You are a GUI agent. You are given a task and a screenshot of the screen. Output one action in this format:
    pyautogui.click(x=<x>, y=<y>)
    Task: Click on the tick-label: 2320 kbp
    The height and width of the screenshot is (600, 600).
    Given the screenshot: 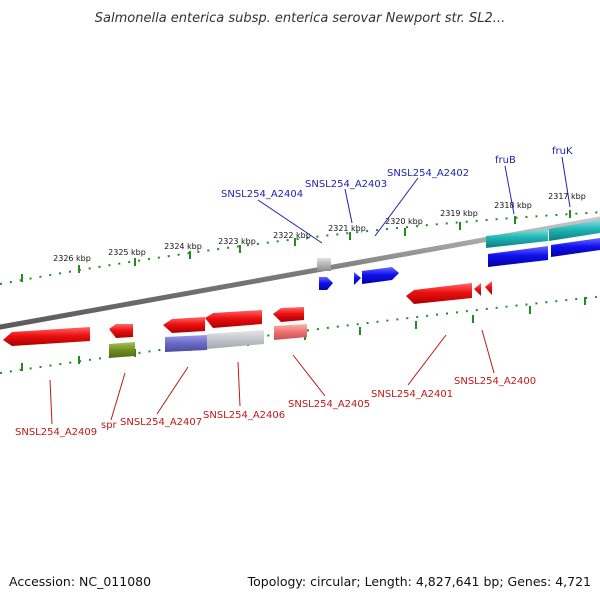 What is the action you would take?
    pyautogui.click(x=404, y=221)
    